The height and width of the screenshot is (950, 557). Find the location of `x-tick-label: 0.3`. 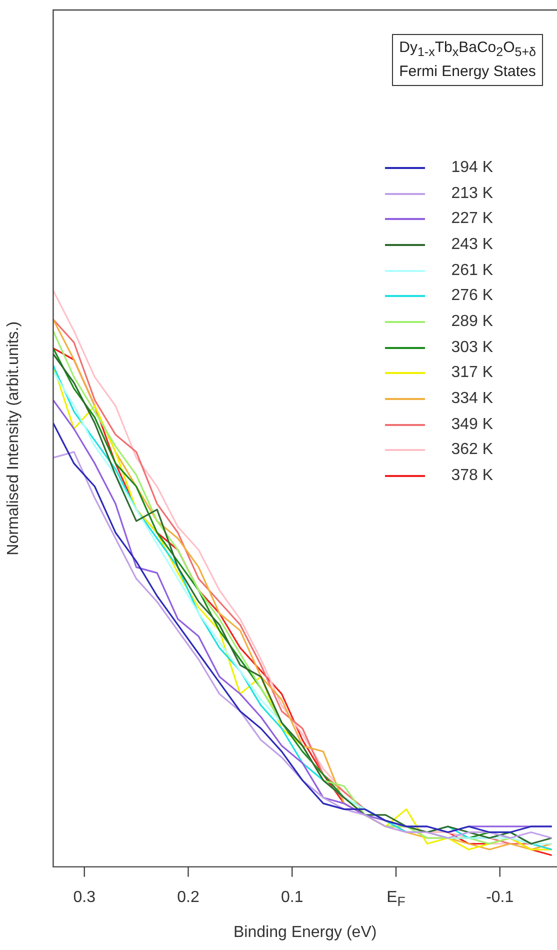

x-tick-label: 0.3 is located at coordinates (84, 897).